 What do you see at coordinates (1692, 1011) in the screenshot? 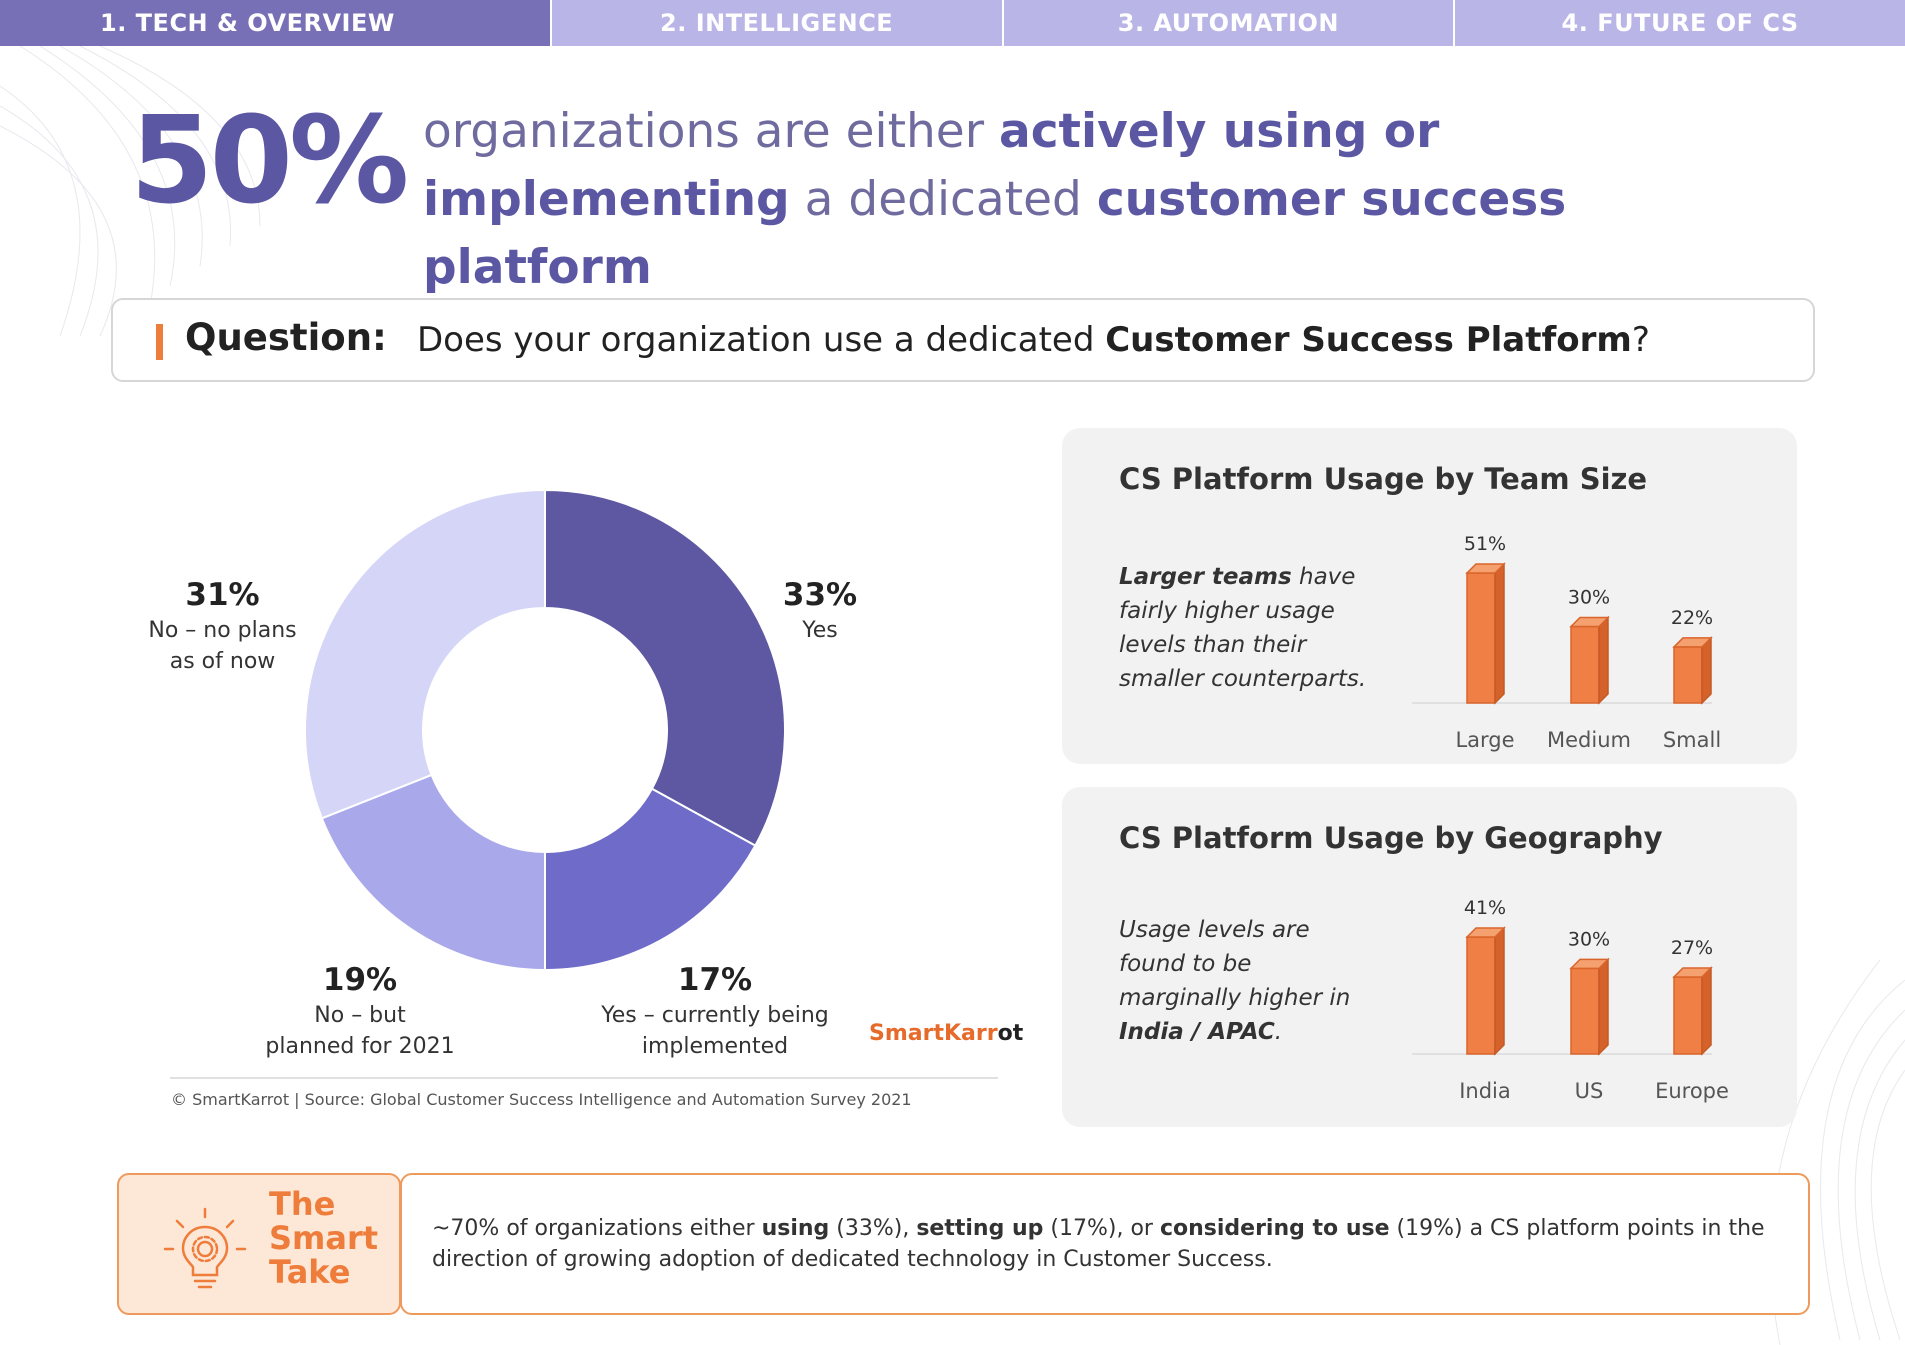
I see `bar-europe` at bounding box center [1692, 1011].